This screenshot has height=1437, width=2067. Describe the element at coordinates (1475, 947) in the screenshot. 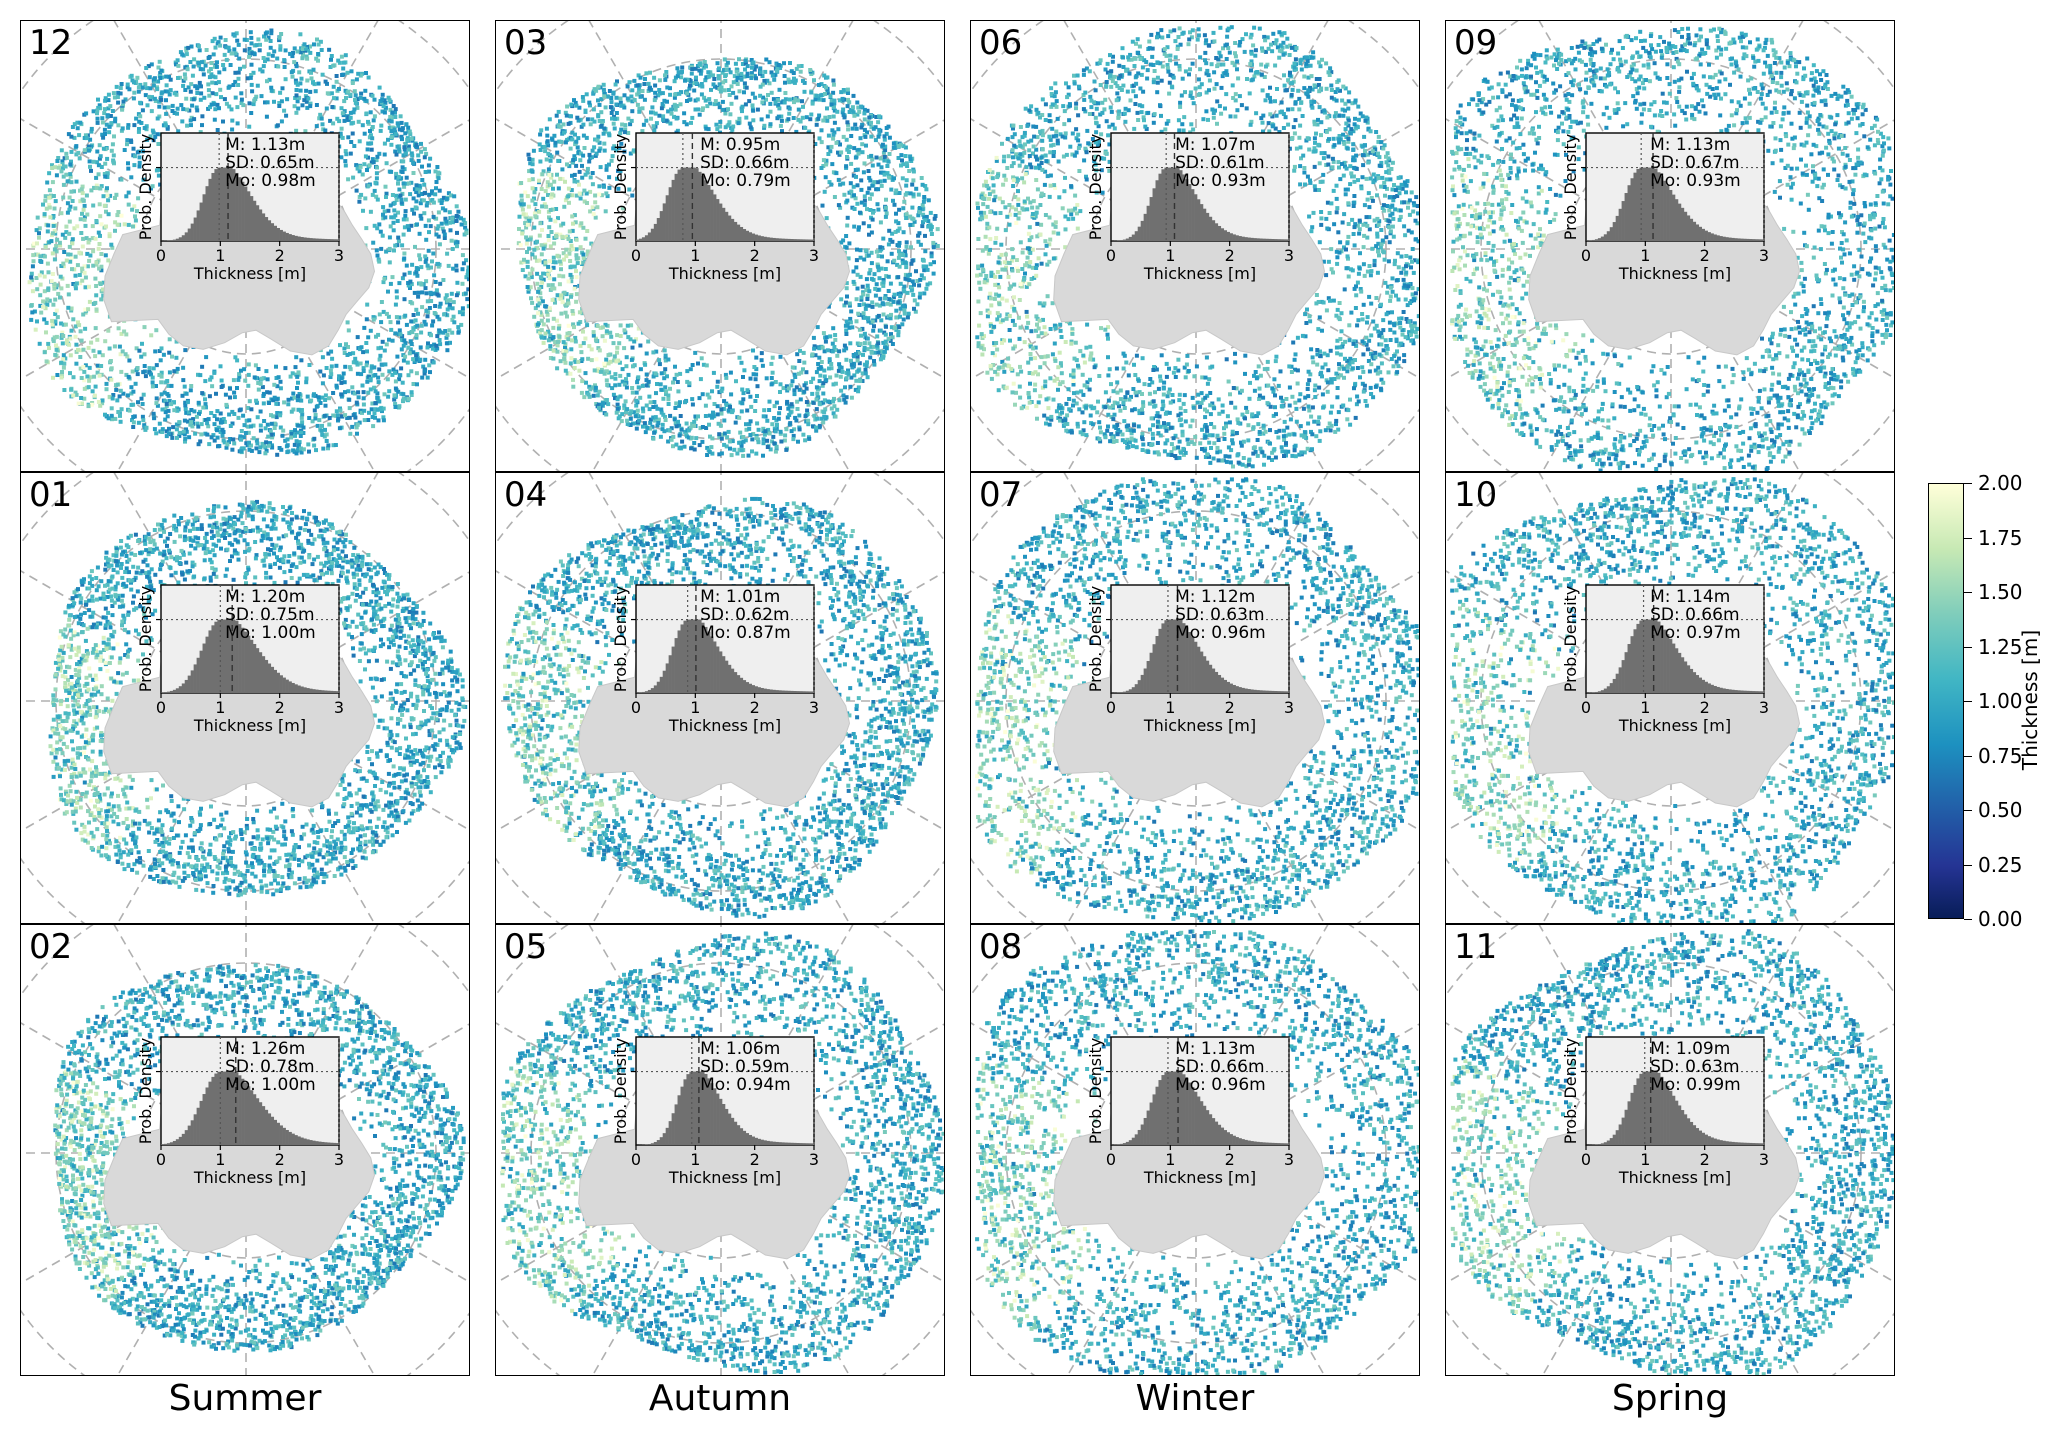

I see `month-label: 11` at that location.